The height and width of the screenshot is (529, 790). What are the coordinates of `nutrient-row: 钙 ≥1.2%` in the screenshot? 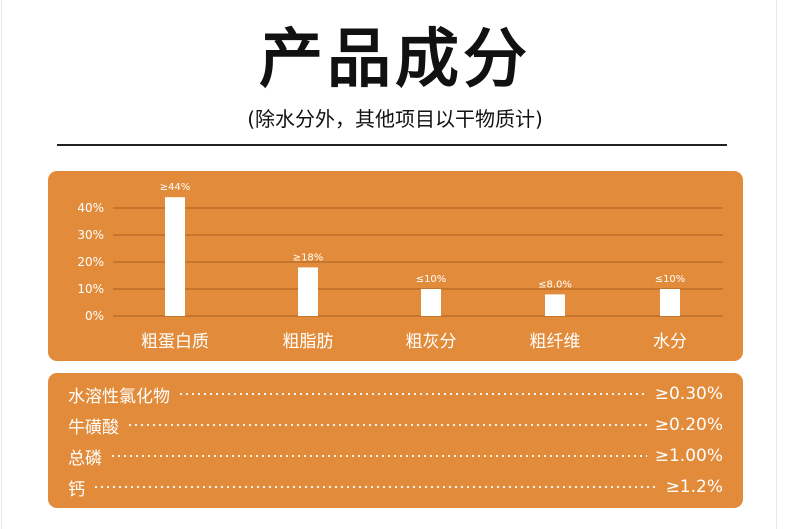 It's located at (395, 487).